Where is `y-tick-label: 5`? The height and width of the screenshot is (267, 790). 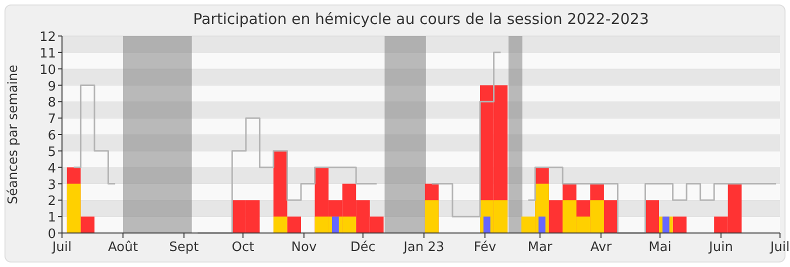 y-tick-label: 5 is located at coordinates (52, 152).